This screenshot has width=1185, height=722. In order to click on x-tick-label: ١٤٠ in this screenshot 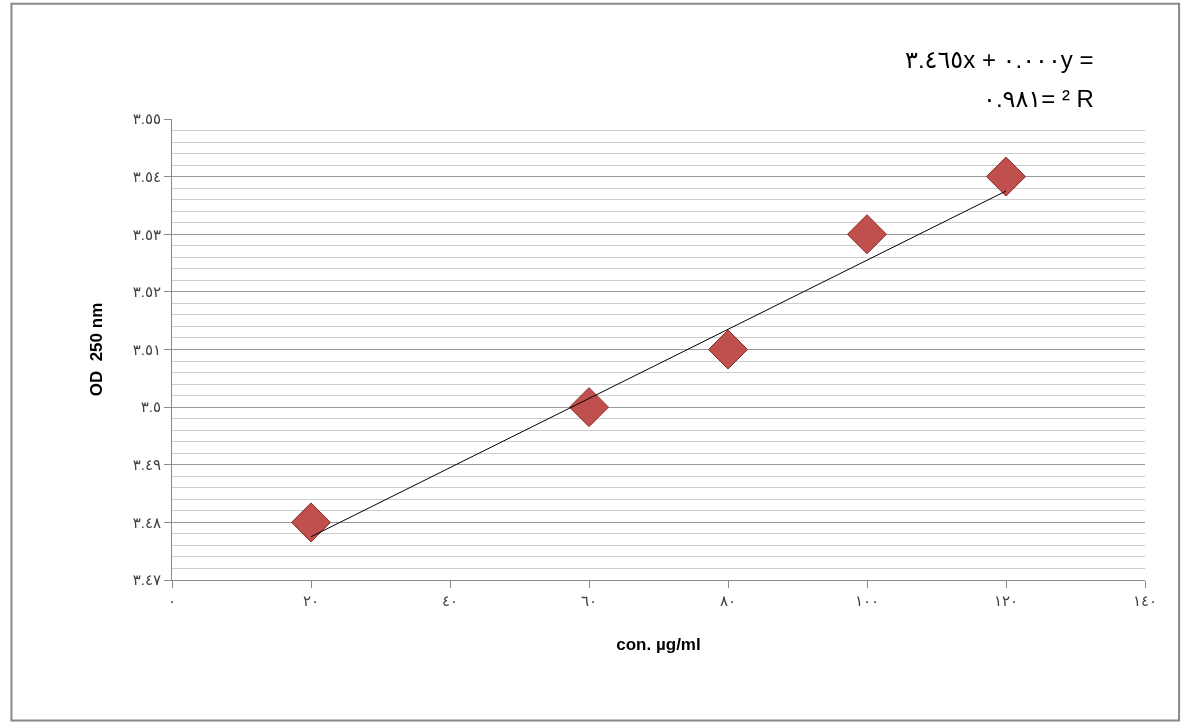, I will do `click(1145, 600)`.